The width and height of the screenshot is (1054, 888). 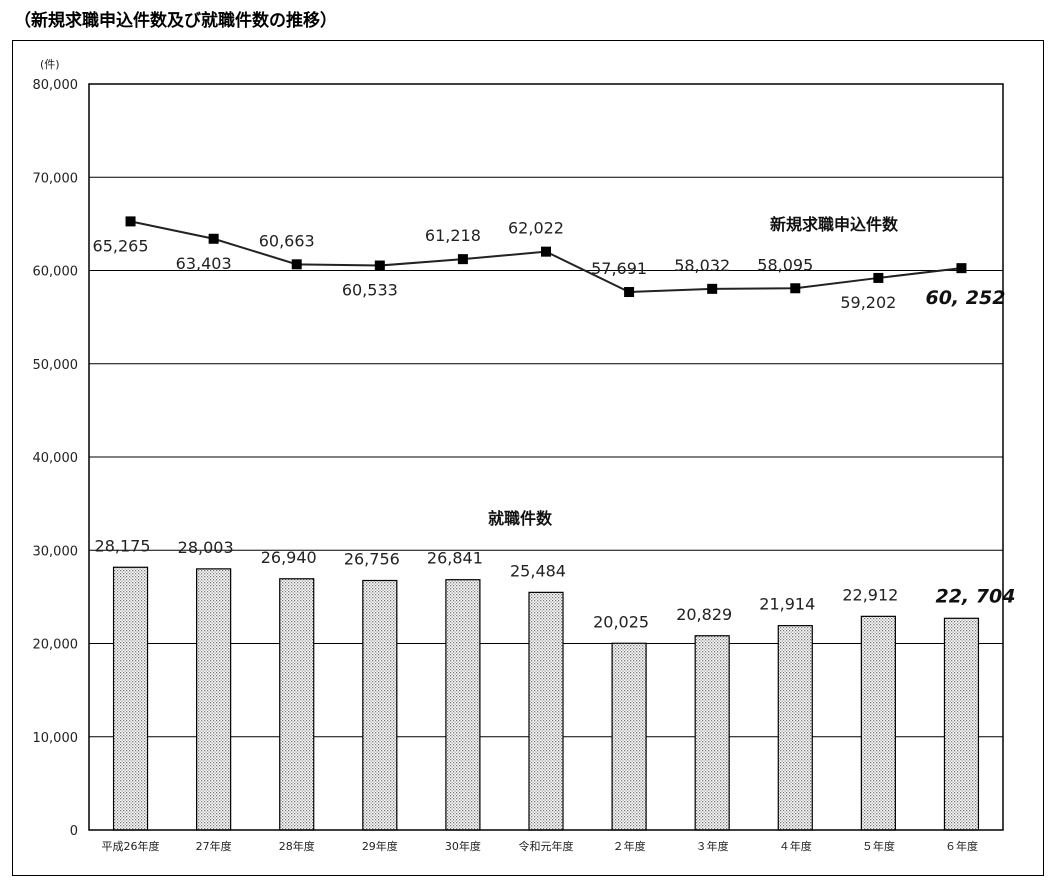 I want to click on bar-value-label: 26,756, so click(x=372, y=559).